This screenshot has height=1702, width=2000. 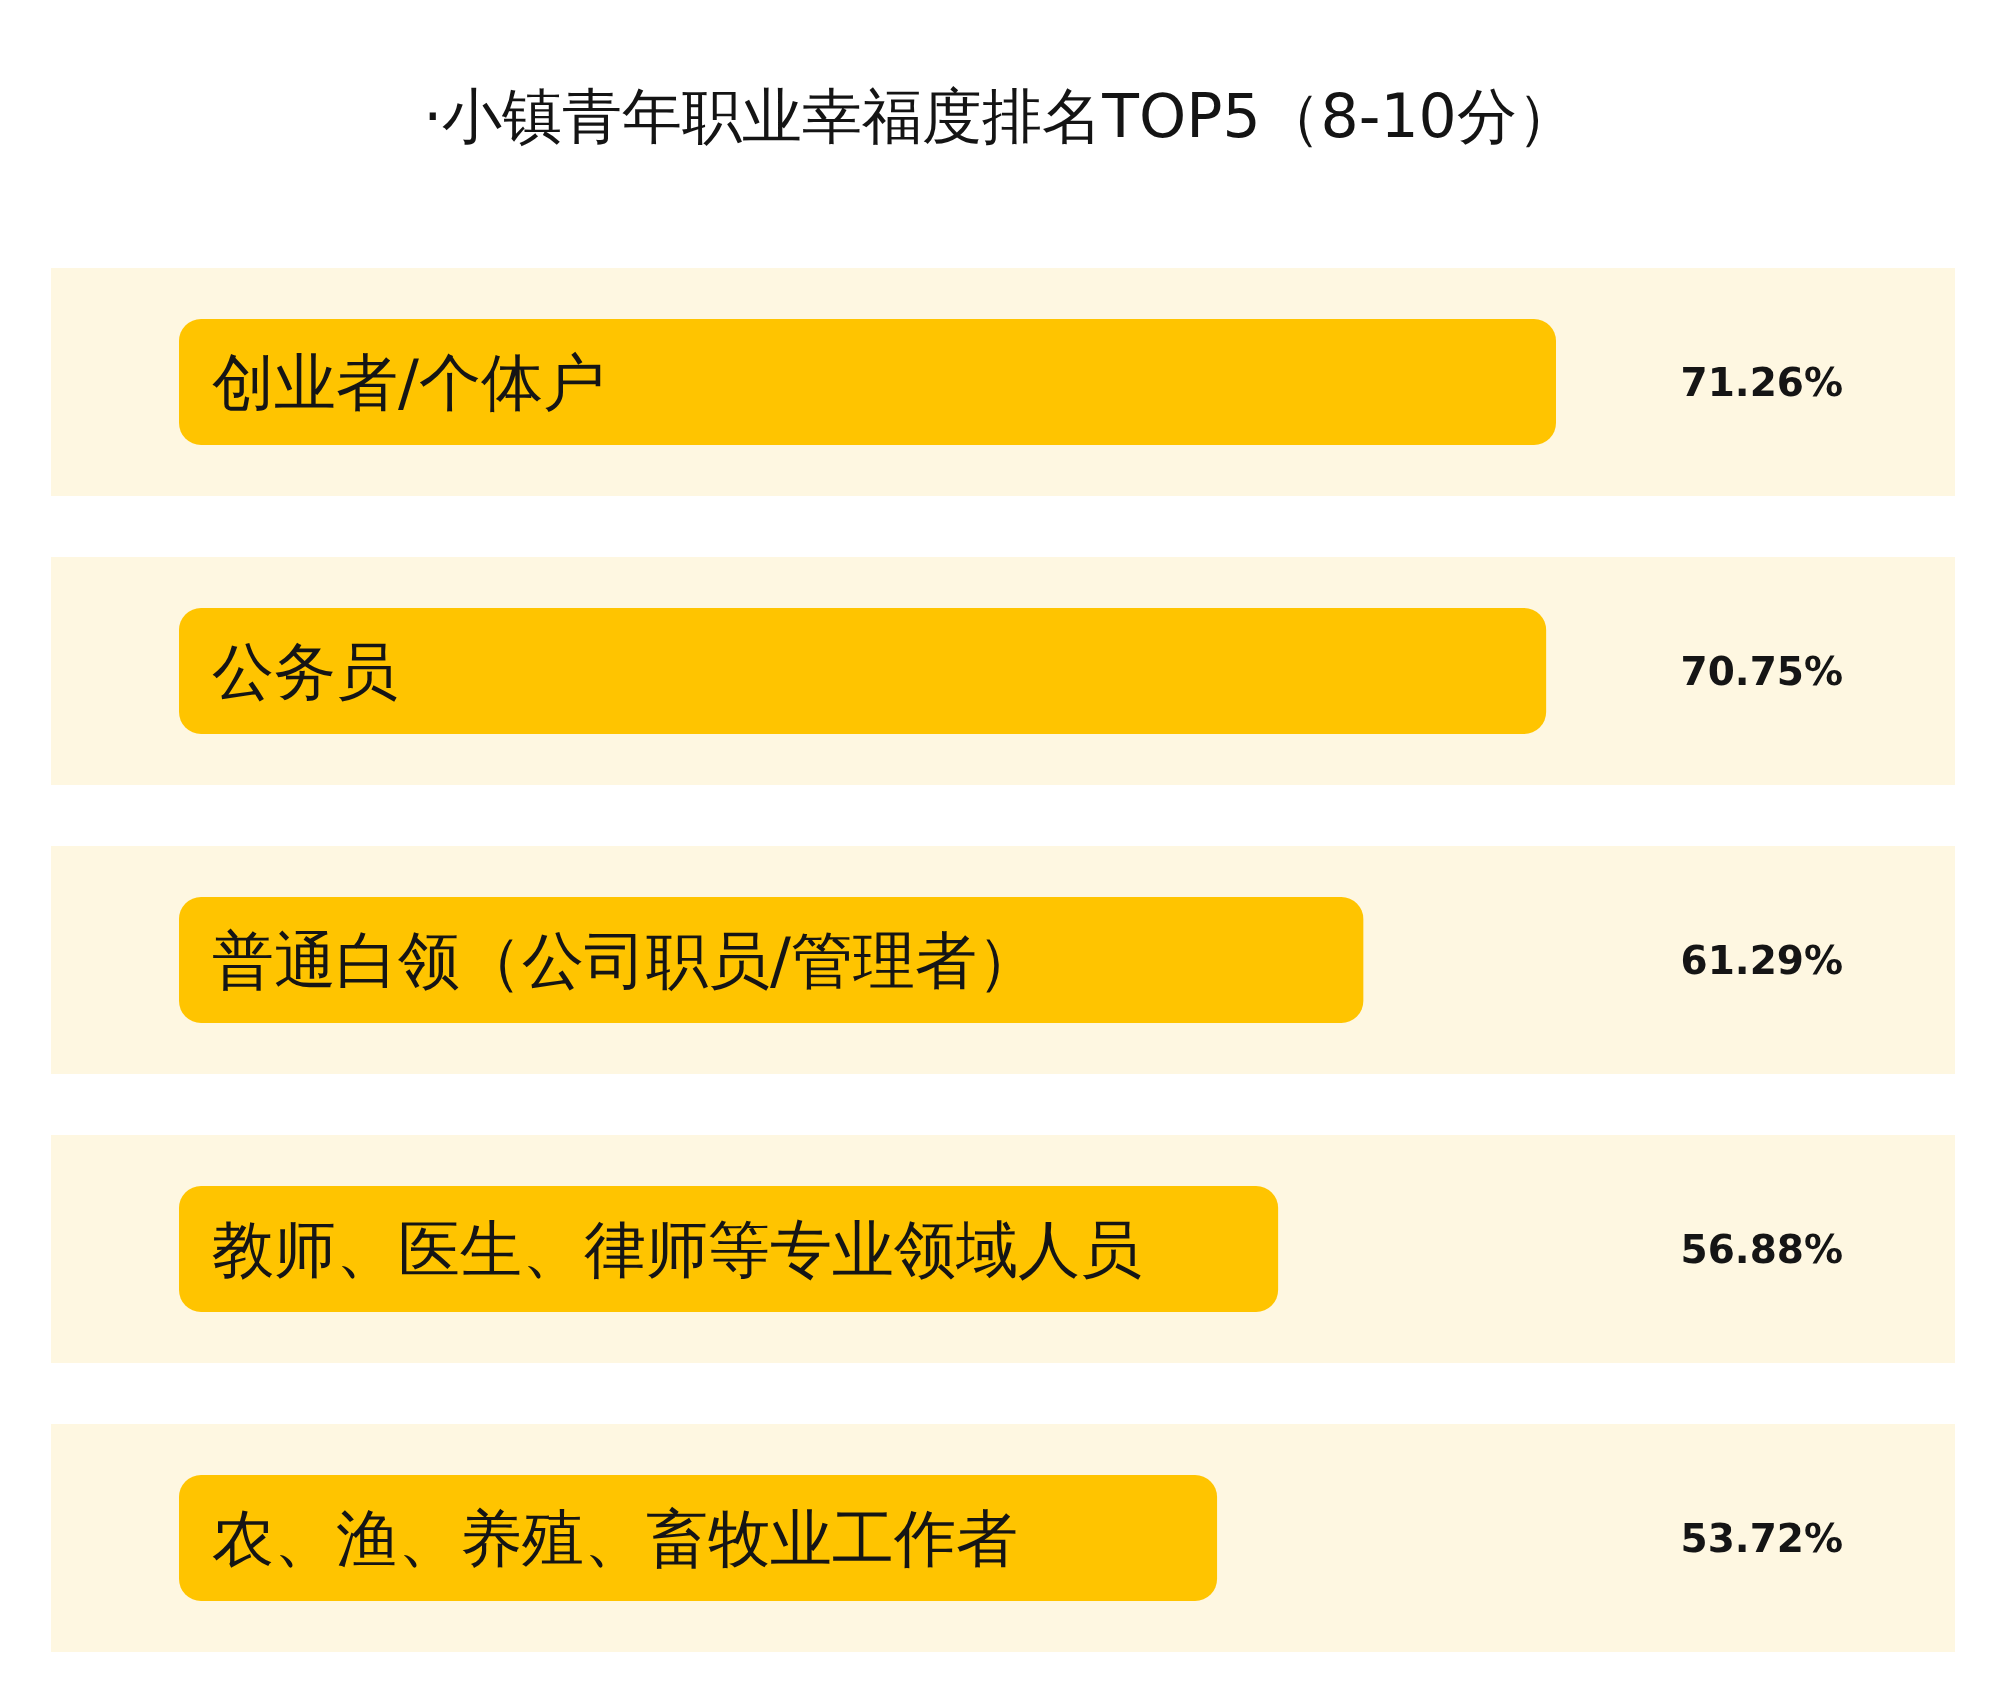 I want to click on y-tick-label: 公务员, so click(x=305, y=671).